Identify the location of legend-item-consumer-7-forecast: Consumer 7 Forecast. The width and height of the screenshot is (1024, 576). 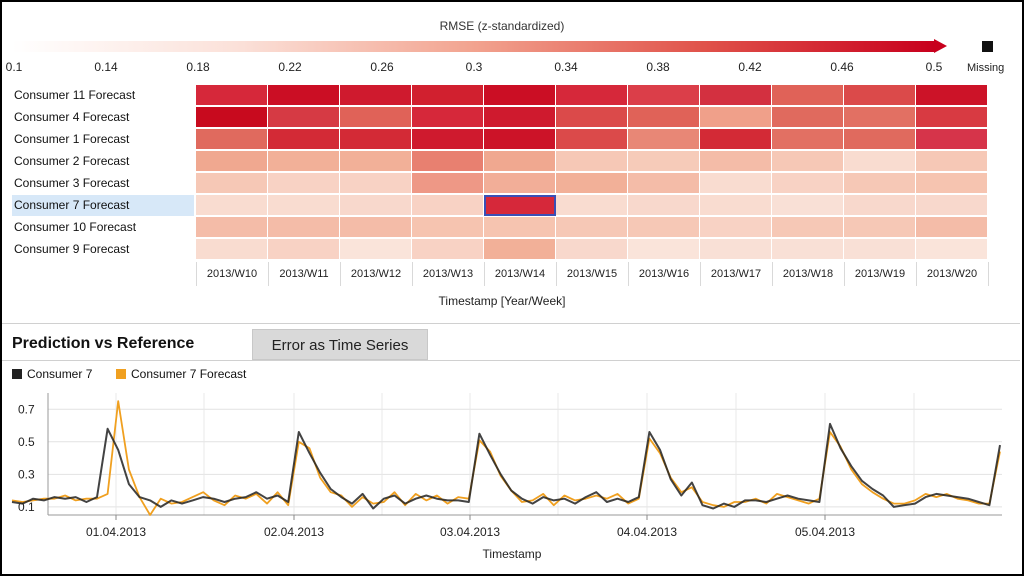
(181, 374).